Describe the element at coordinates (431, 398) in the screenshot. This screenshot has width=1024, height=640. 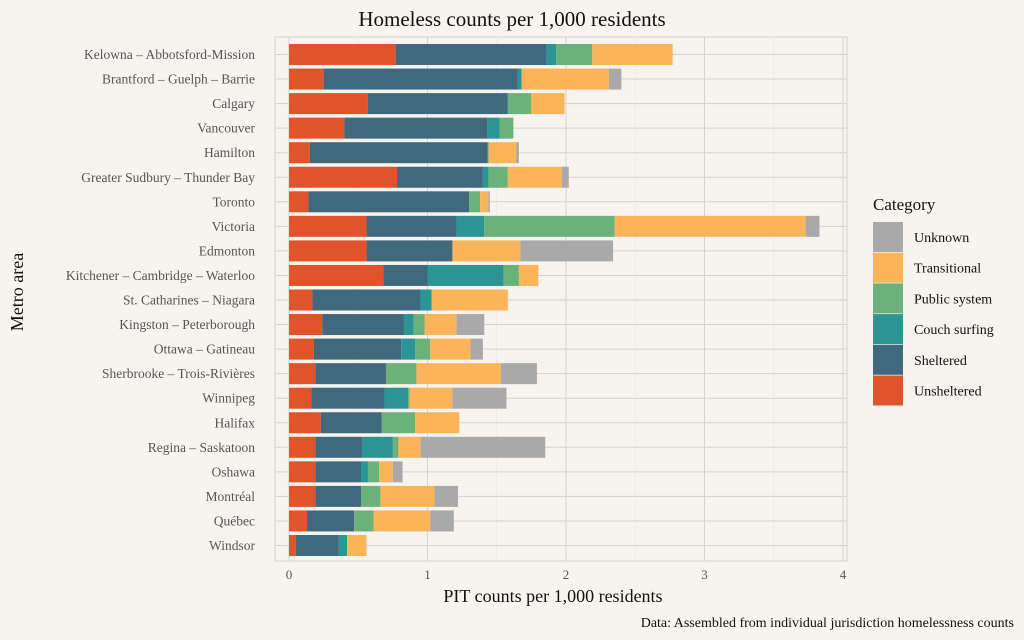
I see `bar-transitional-winnipeg` at that location.